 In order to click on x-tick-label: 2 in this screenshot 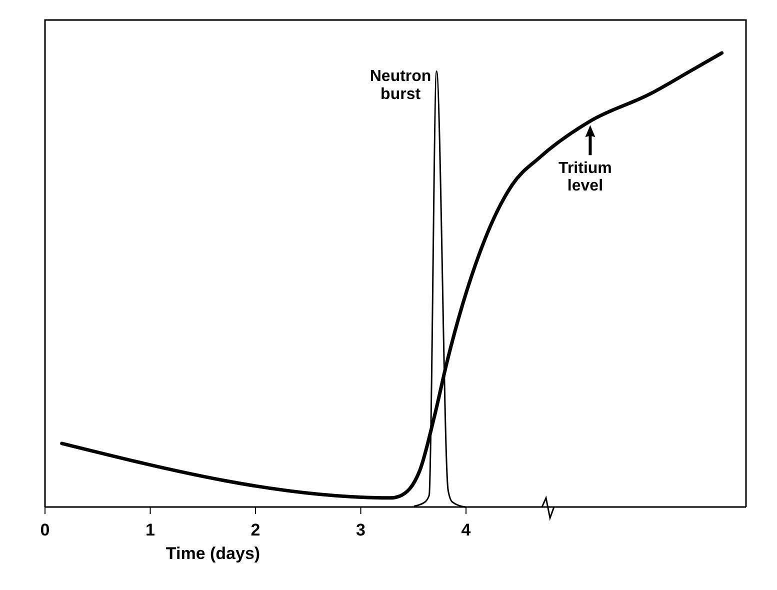, I will do `click(255, 530)`.